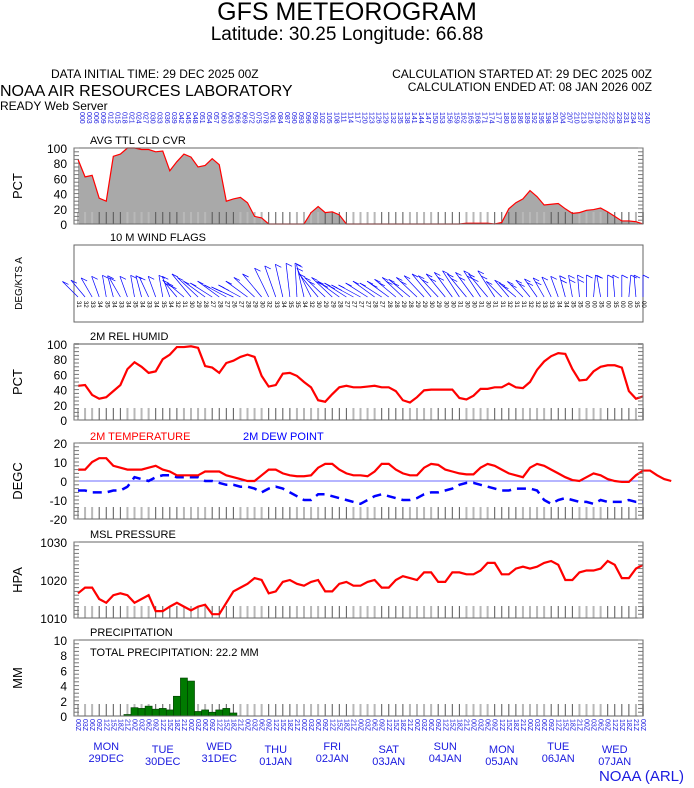  What do you see at coordinates (477, 118) in the screenshot?
I see `top-hour-label: 168` at bounding box center [477, 118].